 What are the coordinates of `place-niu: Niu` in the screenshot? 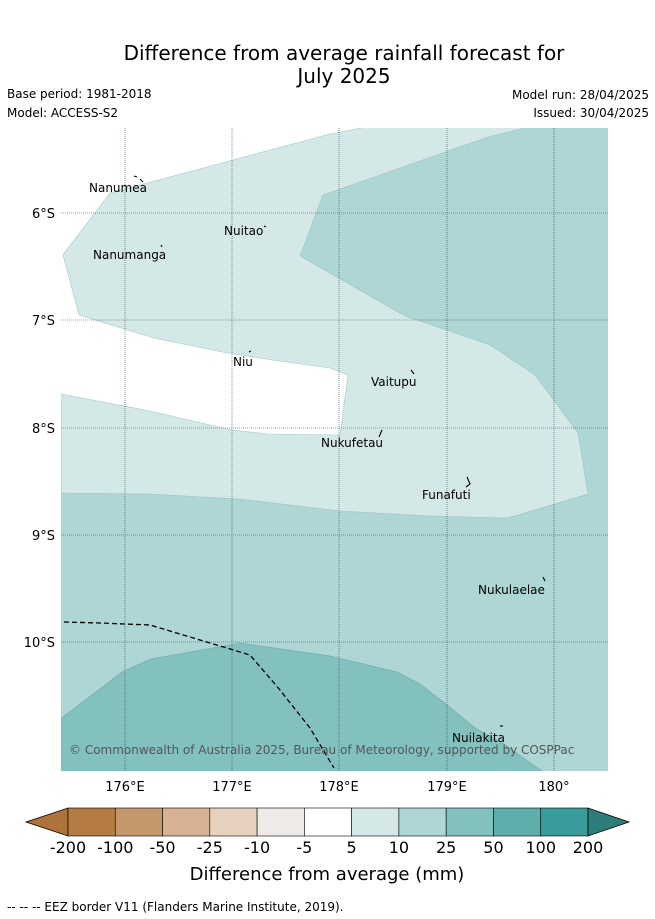 It's located at (243, 362).